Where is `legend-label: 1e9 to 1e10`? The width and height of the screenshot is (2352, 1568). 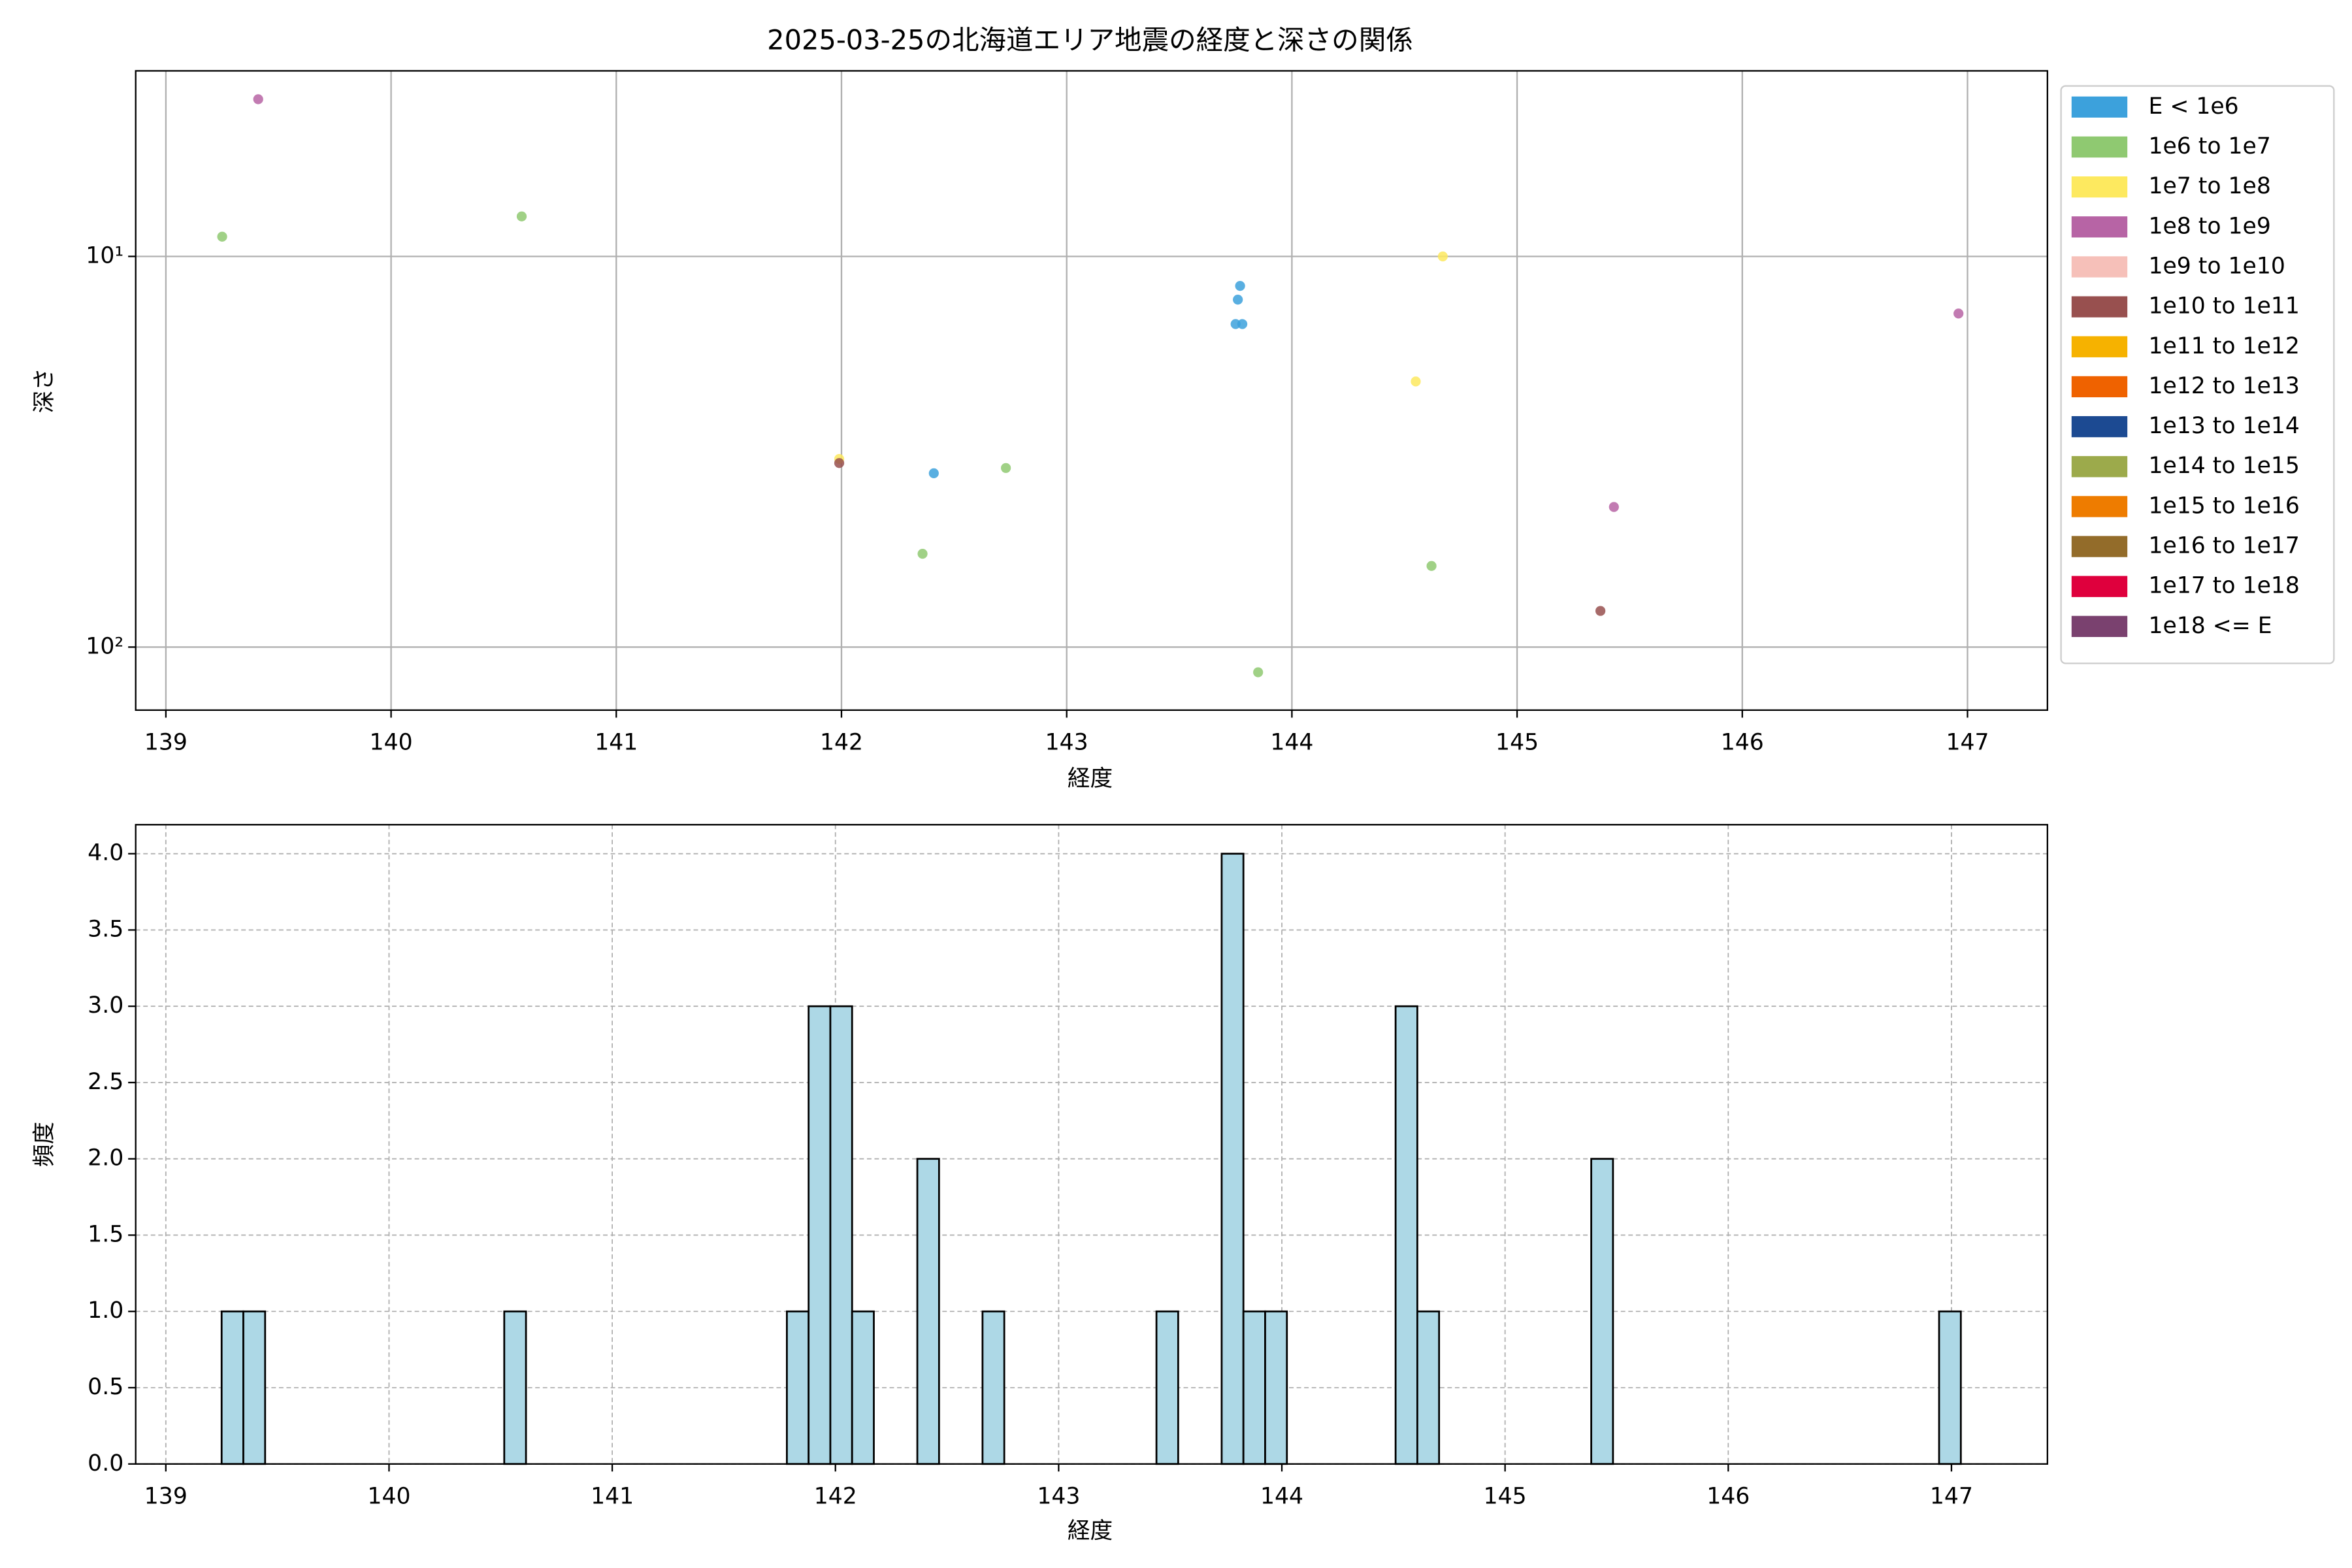 legend-label: 1e9 to 1e10 is located at coordinates (2216, 266).